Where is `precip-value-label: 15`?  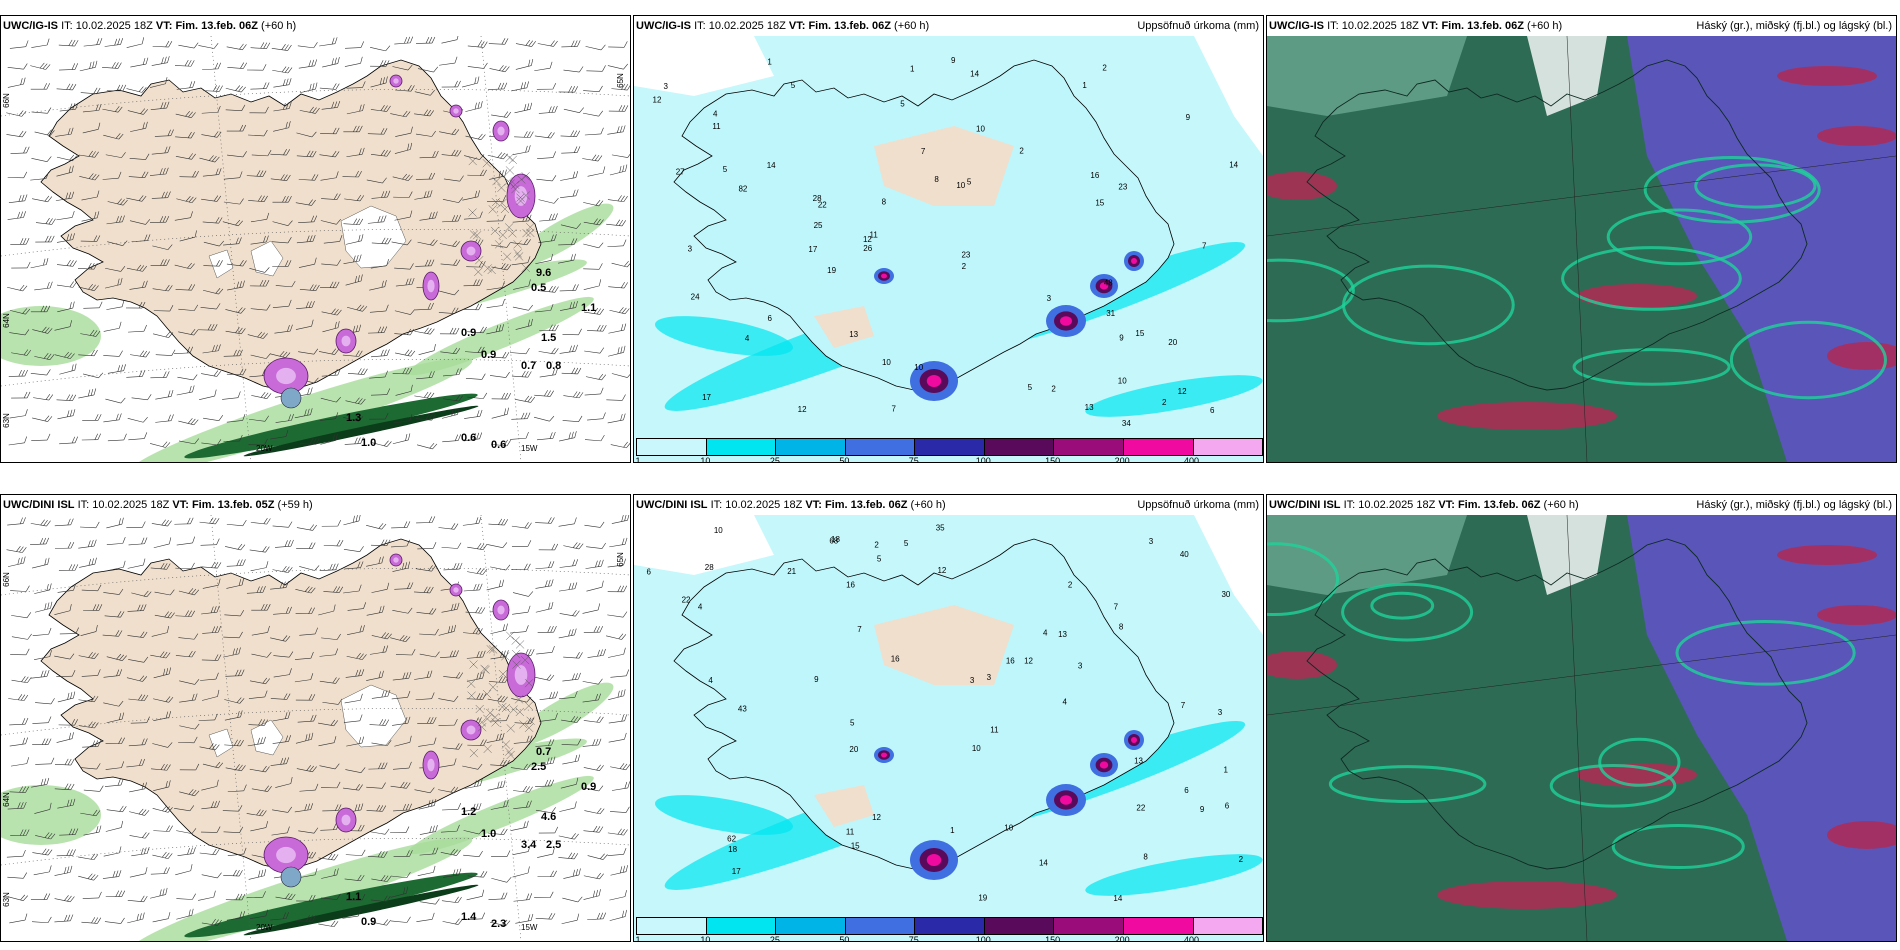 precip-value-label: 15 is located at coordinates (855, 845).